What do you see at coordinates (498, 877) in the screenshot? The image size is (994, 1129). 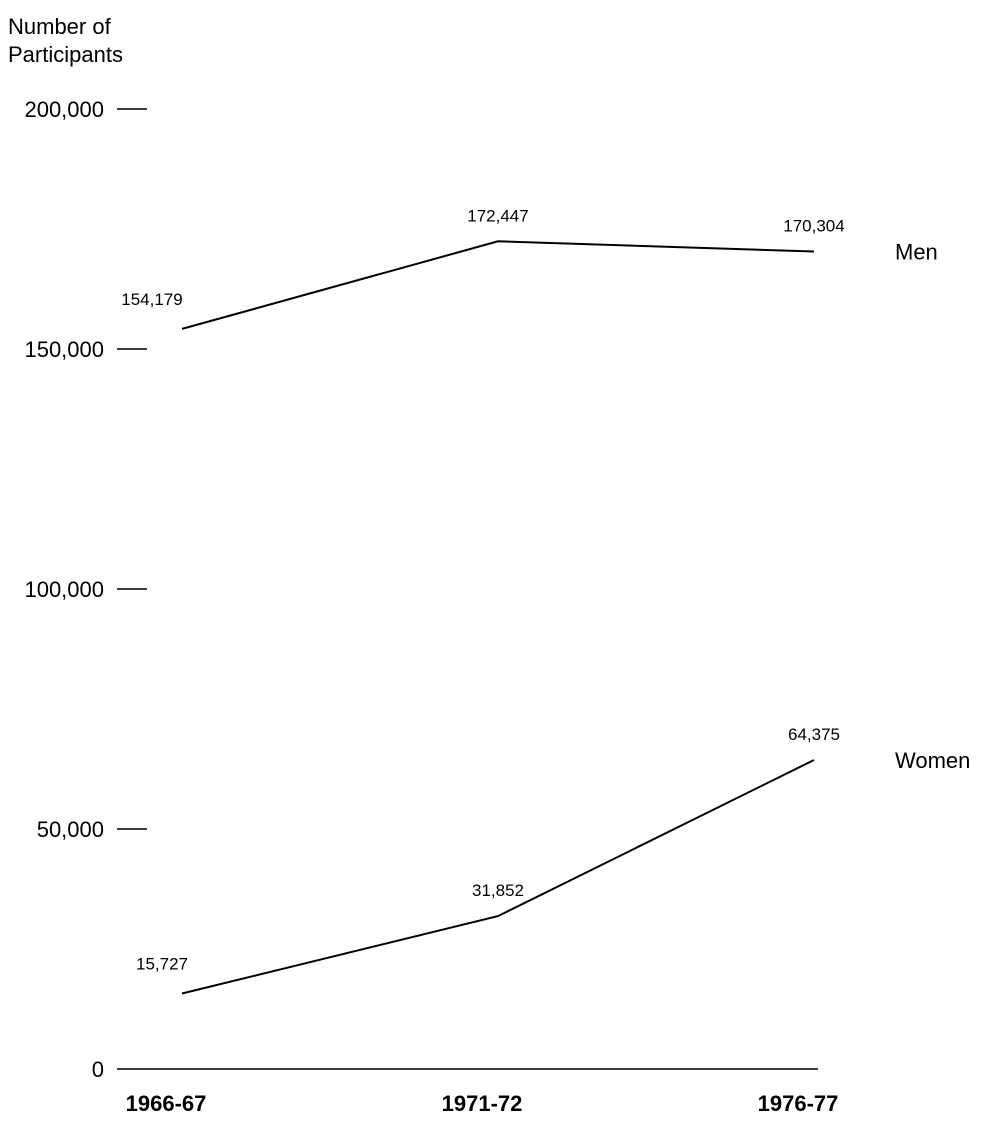 I see `series-line-women` at bounding box center [498, 877].